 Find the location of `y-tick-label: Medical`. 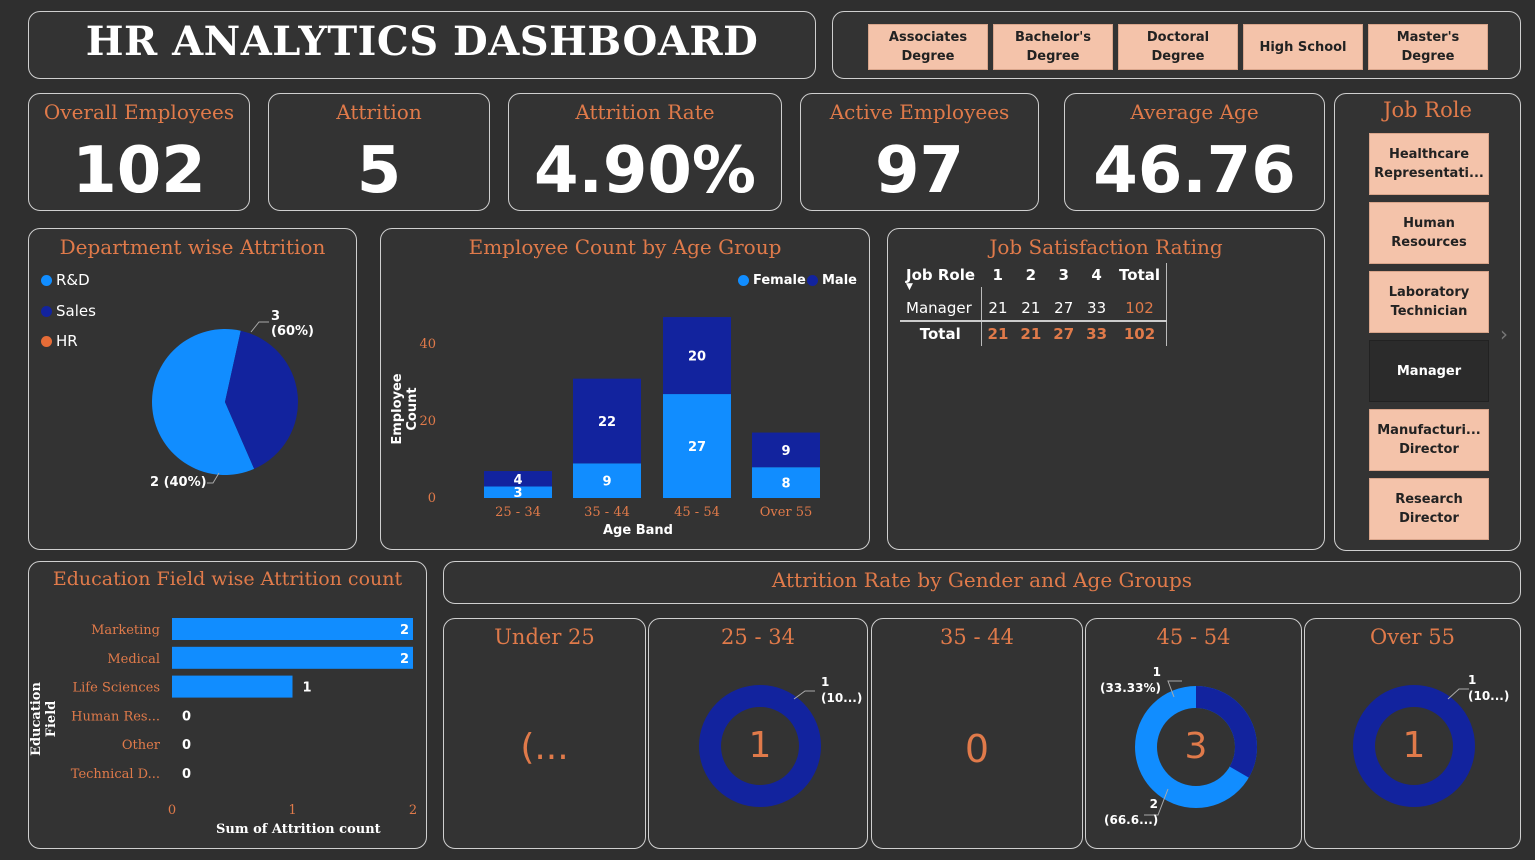

y-tick-label: Medical is located at coordinates (133, 659).